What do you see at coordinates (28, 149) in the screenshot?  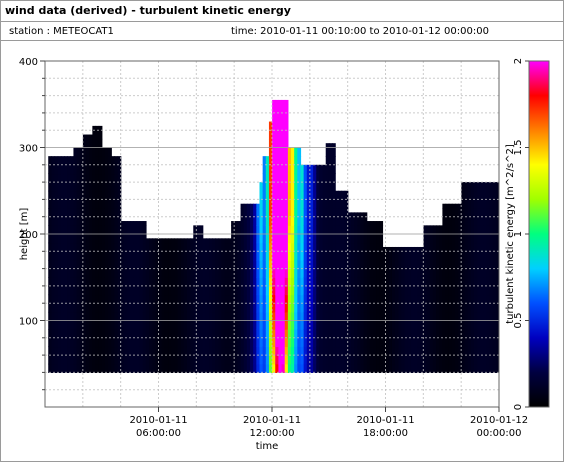 I see `y-tick-label: 300` at bounding box center [28, 149].